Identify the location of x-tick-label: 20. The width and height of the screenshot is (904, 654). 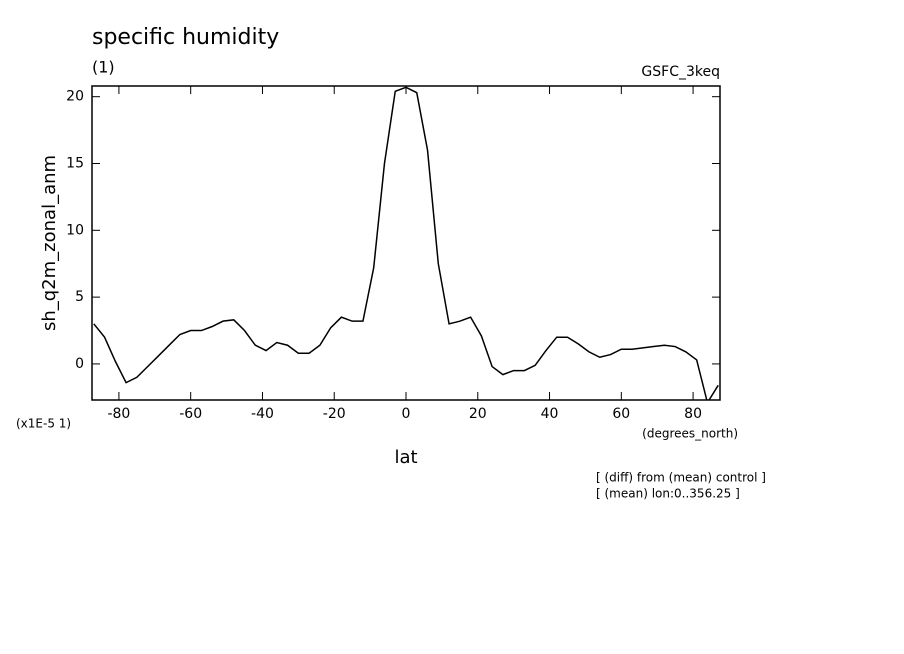
(478, 414).